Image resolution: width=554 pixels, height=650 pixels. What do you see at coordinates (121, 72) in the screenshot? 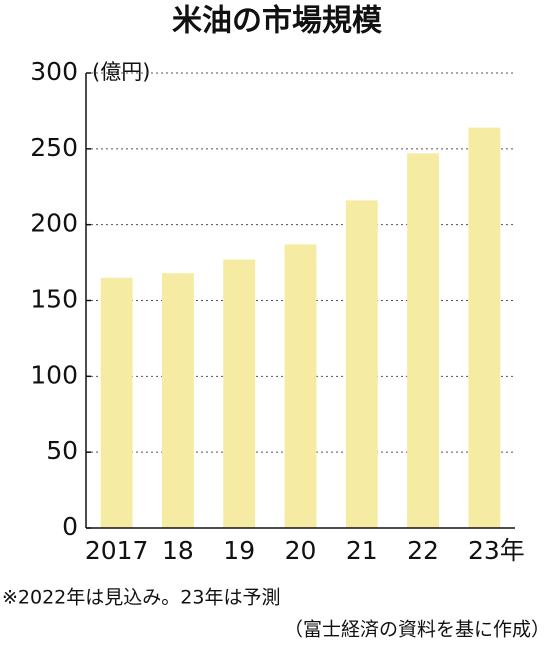
I see `unit-label: (億円)` at bounding box center [121, 72].